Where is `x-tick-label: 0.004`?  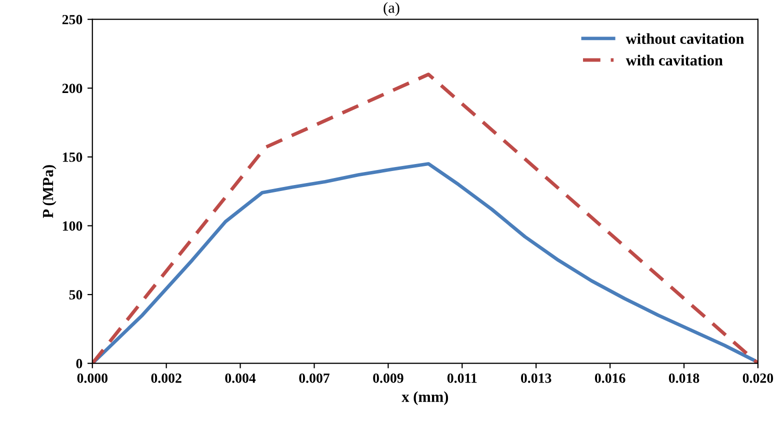 x-tick-label: 0.004 is located at coordinates (240, 378).